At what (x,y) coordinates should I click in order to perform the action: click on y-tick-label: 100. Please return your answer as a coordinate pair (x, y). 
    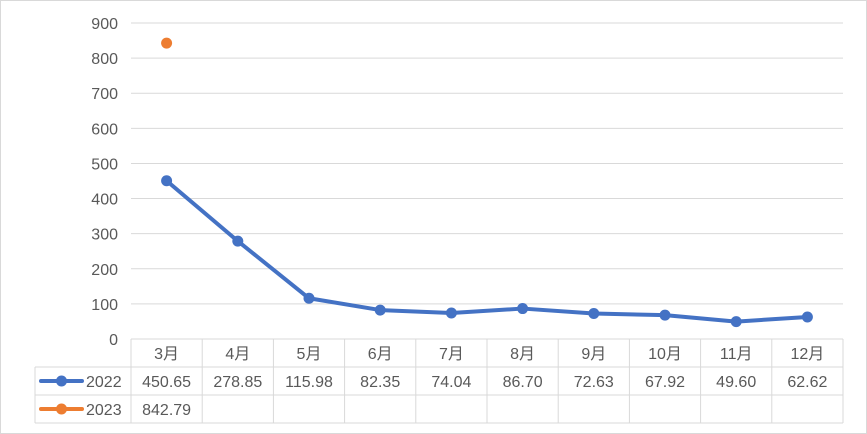
    Looking at the image, I should click on (104, 305).